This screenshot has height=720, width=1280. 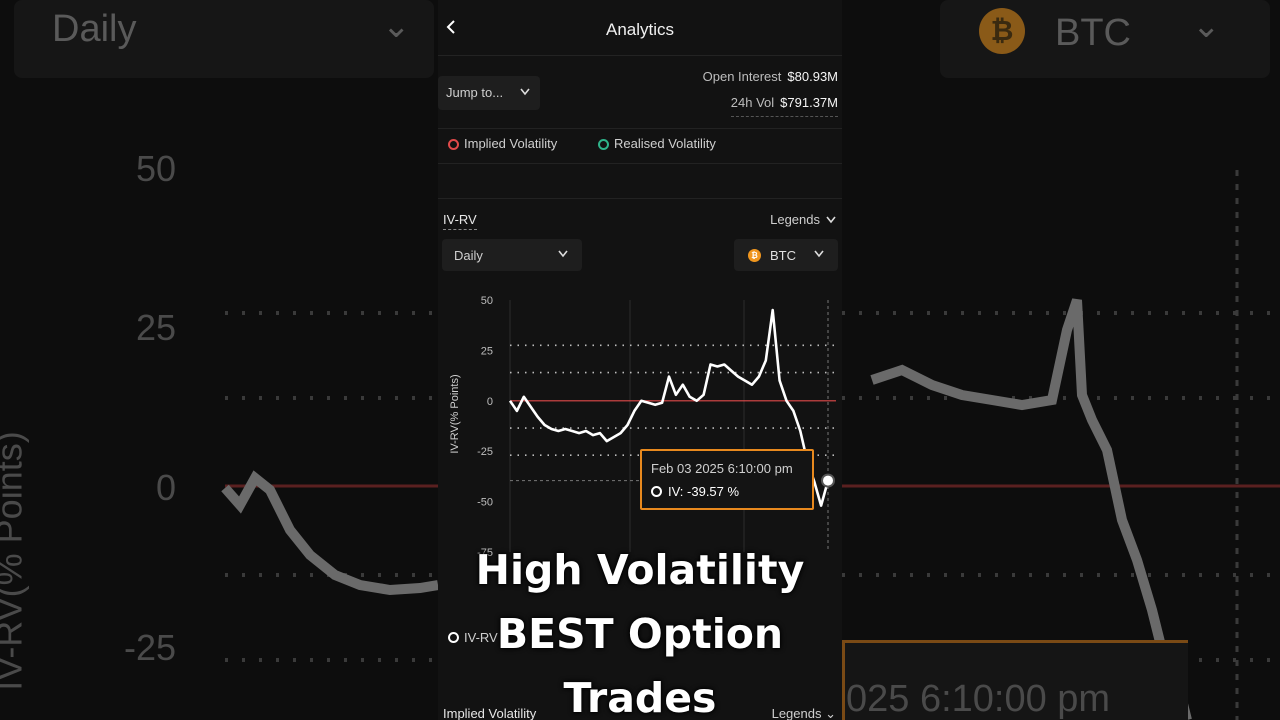 What do you see at coordinates (640, 697) in the screenshot?
I see `caption-line: Trades` at bounding box center [640, 697].